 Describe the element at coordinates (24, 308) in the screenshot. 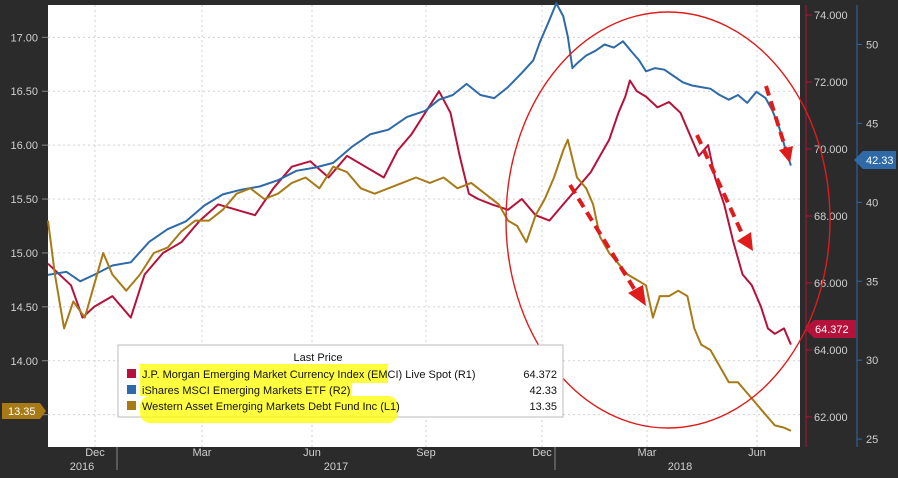

I see `left-tick-label: 14.50` at that location.